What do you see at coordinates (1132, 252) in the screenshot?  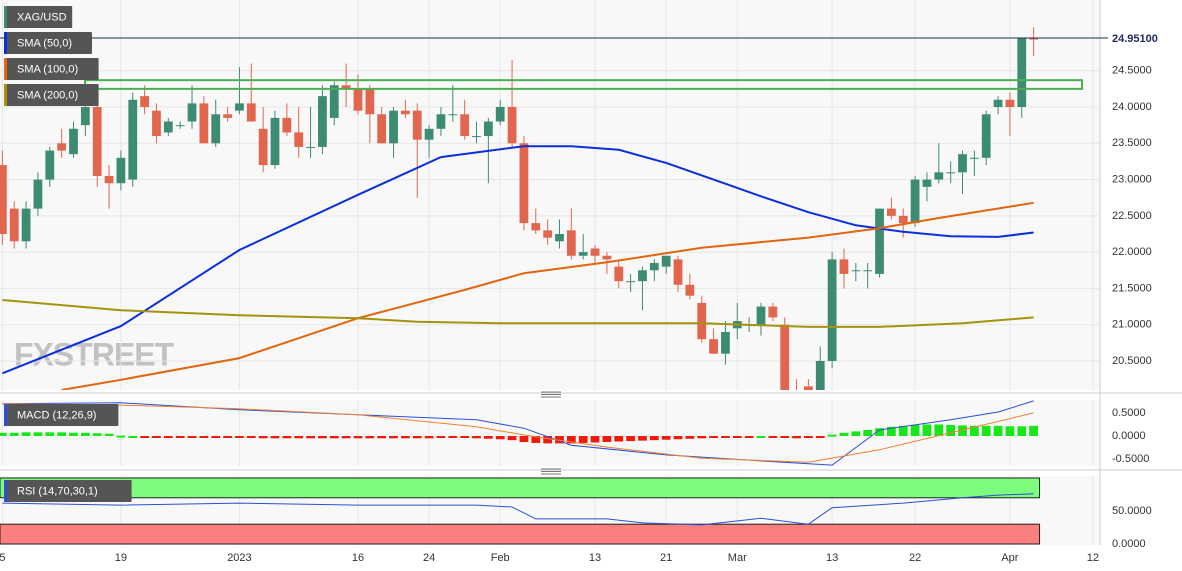 I see `y-tick-label: 22.0000` at bounding box center [1132, 252].